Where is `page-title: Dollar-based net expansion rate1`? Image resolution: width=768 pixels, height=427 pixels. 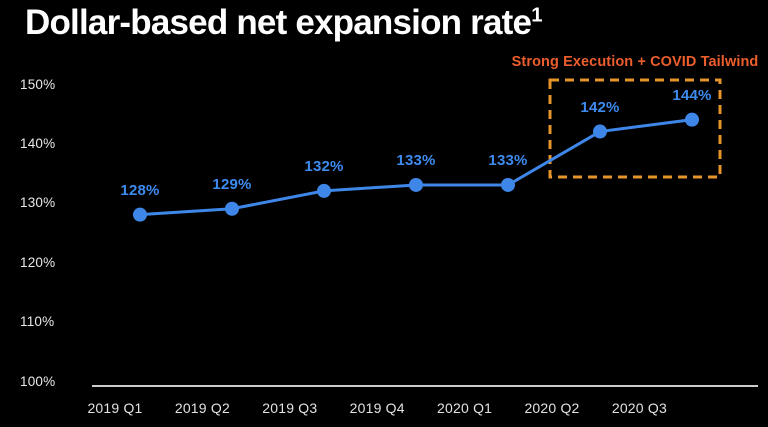
page-title: Dollar-based net expansion rate1 is located at coordinates (284, 23).